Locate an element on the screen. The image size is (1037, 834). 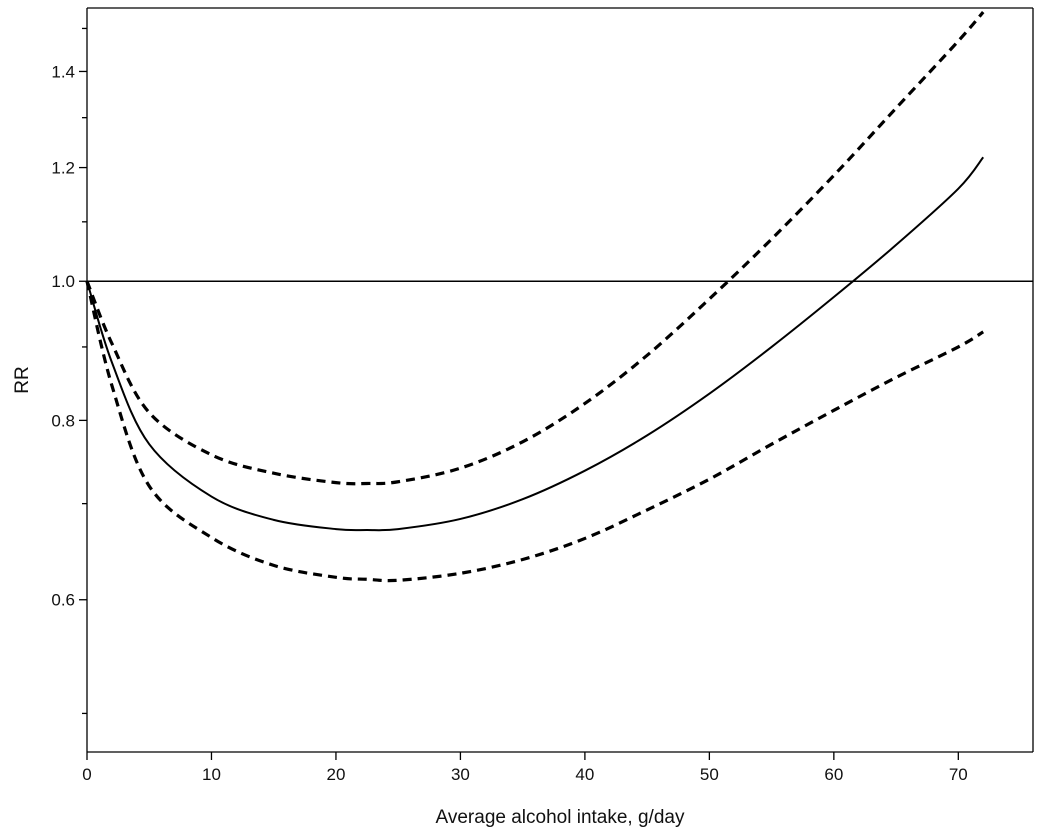
x-tick-label: 60 is located at coordinates (833, 774).